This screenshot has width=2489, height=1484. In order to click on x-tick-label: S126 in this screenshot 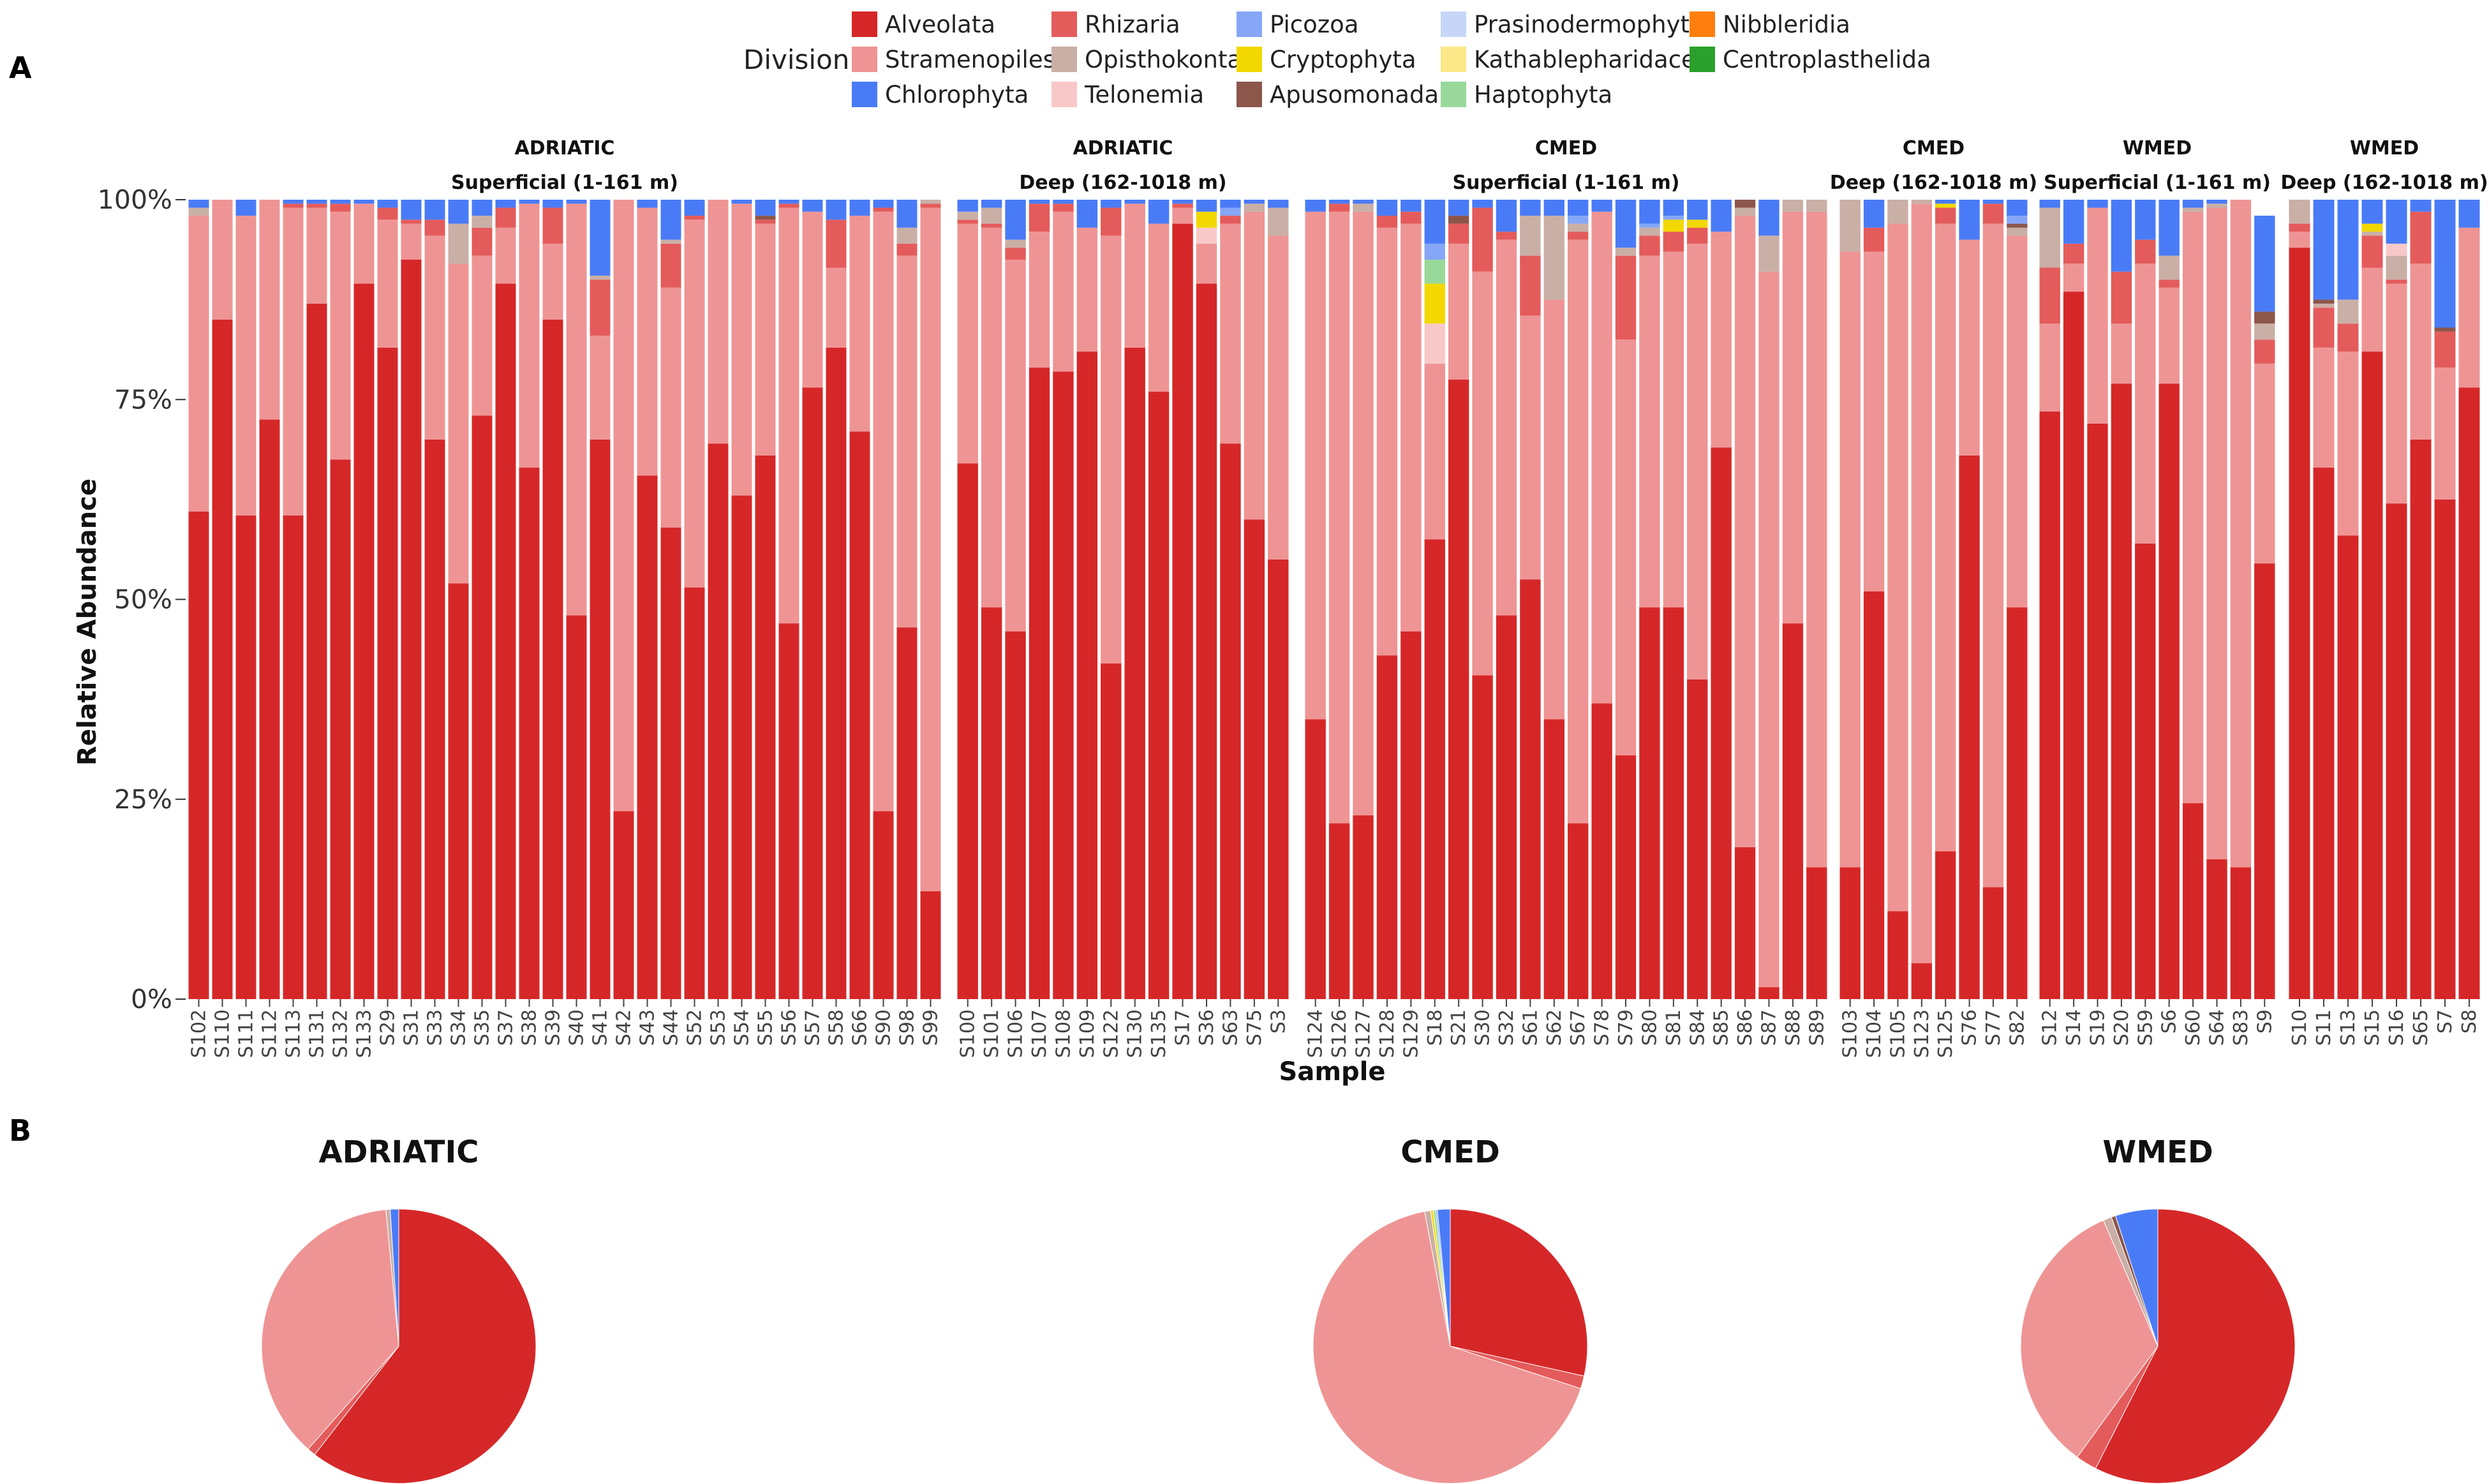, I will do `click(1339, 1033)`.